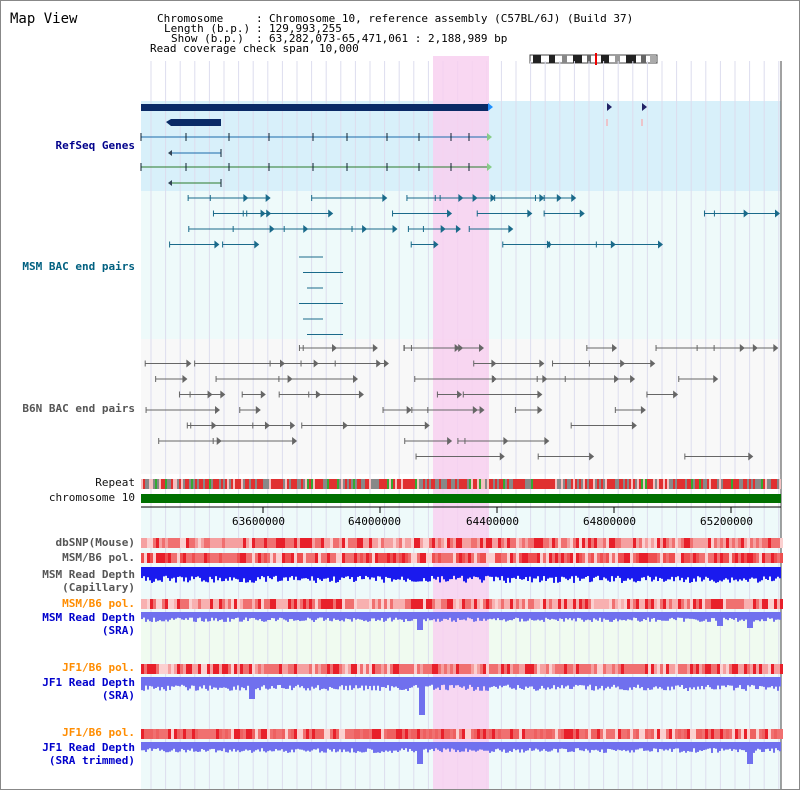  What do you see at coordinates (594, 59) in the screenshot?
I see `chromosome-ideogram` at bounding box center [594, 59].